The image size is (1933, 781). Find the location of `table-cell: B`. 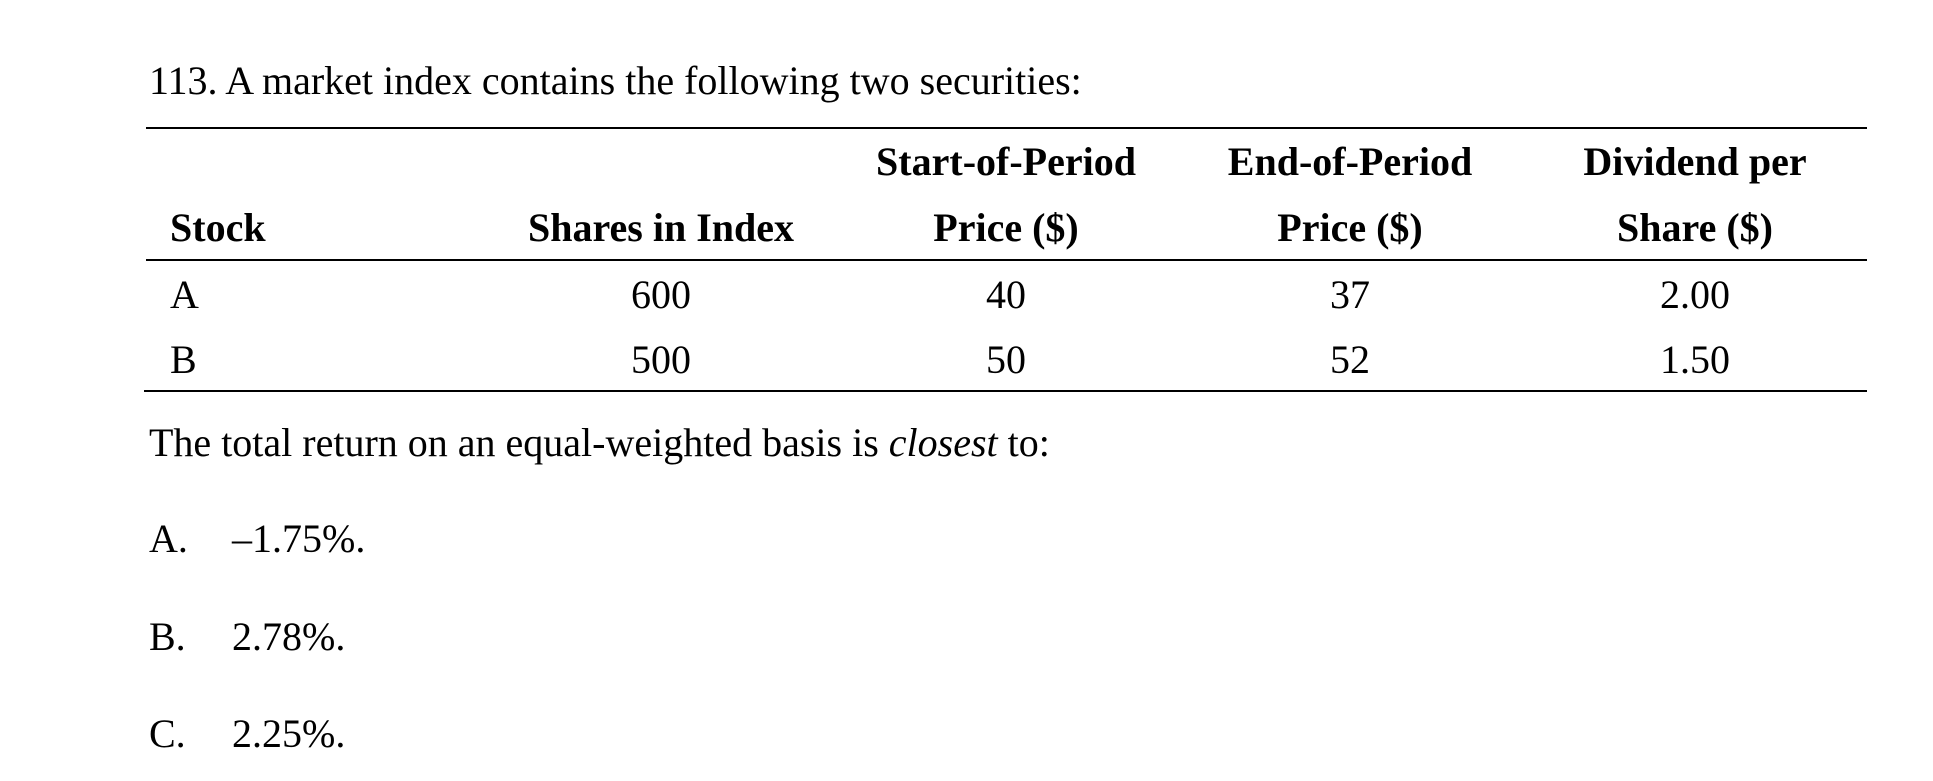

table-cell: B is located at coordinates (183, 359).